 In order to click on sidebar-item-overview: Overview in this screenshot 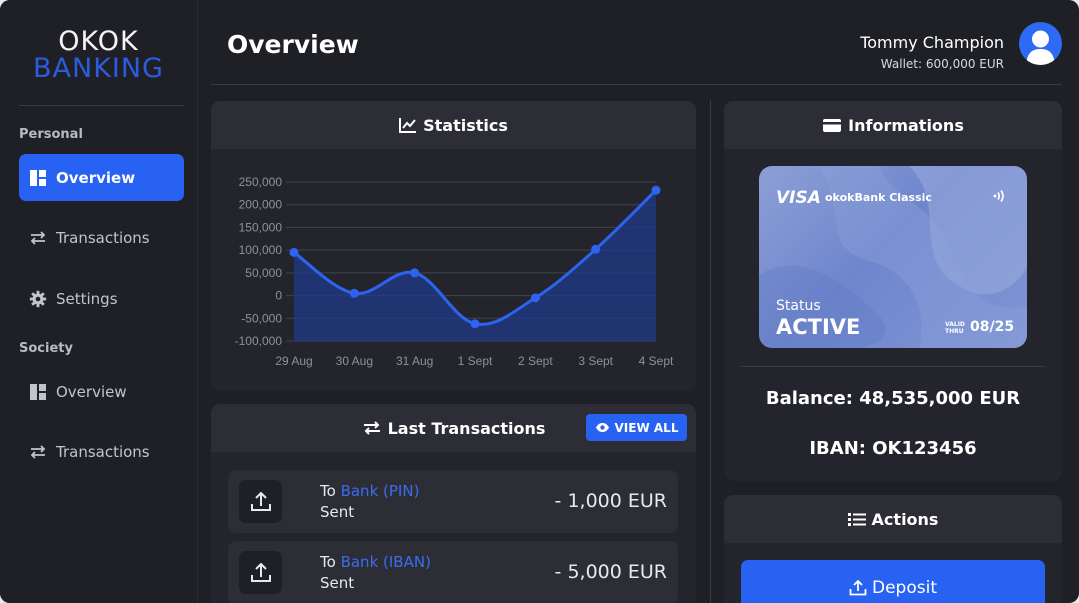, I will do `click(101, 177)`.